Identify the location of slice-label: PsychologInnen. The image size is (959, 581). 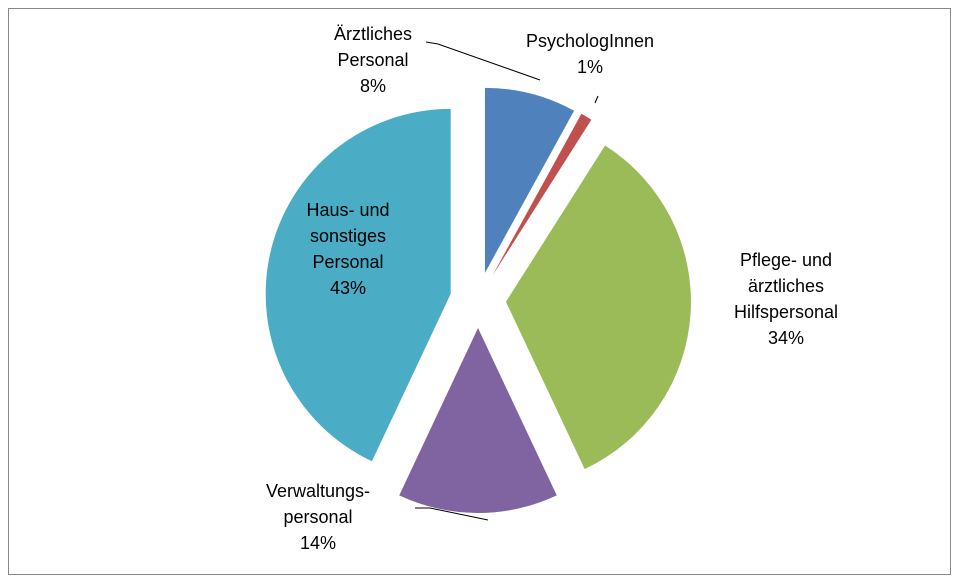
(590, 41).